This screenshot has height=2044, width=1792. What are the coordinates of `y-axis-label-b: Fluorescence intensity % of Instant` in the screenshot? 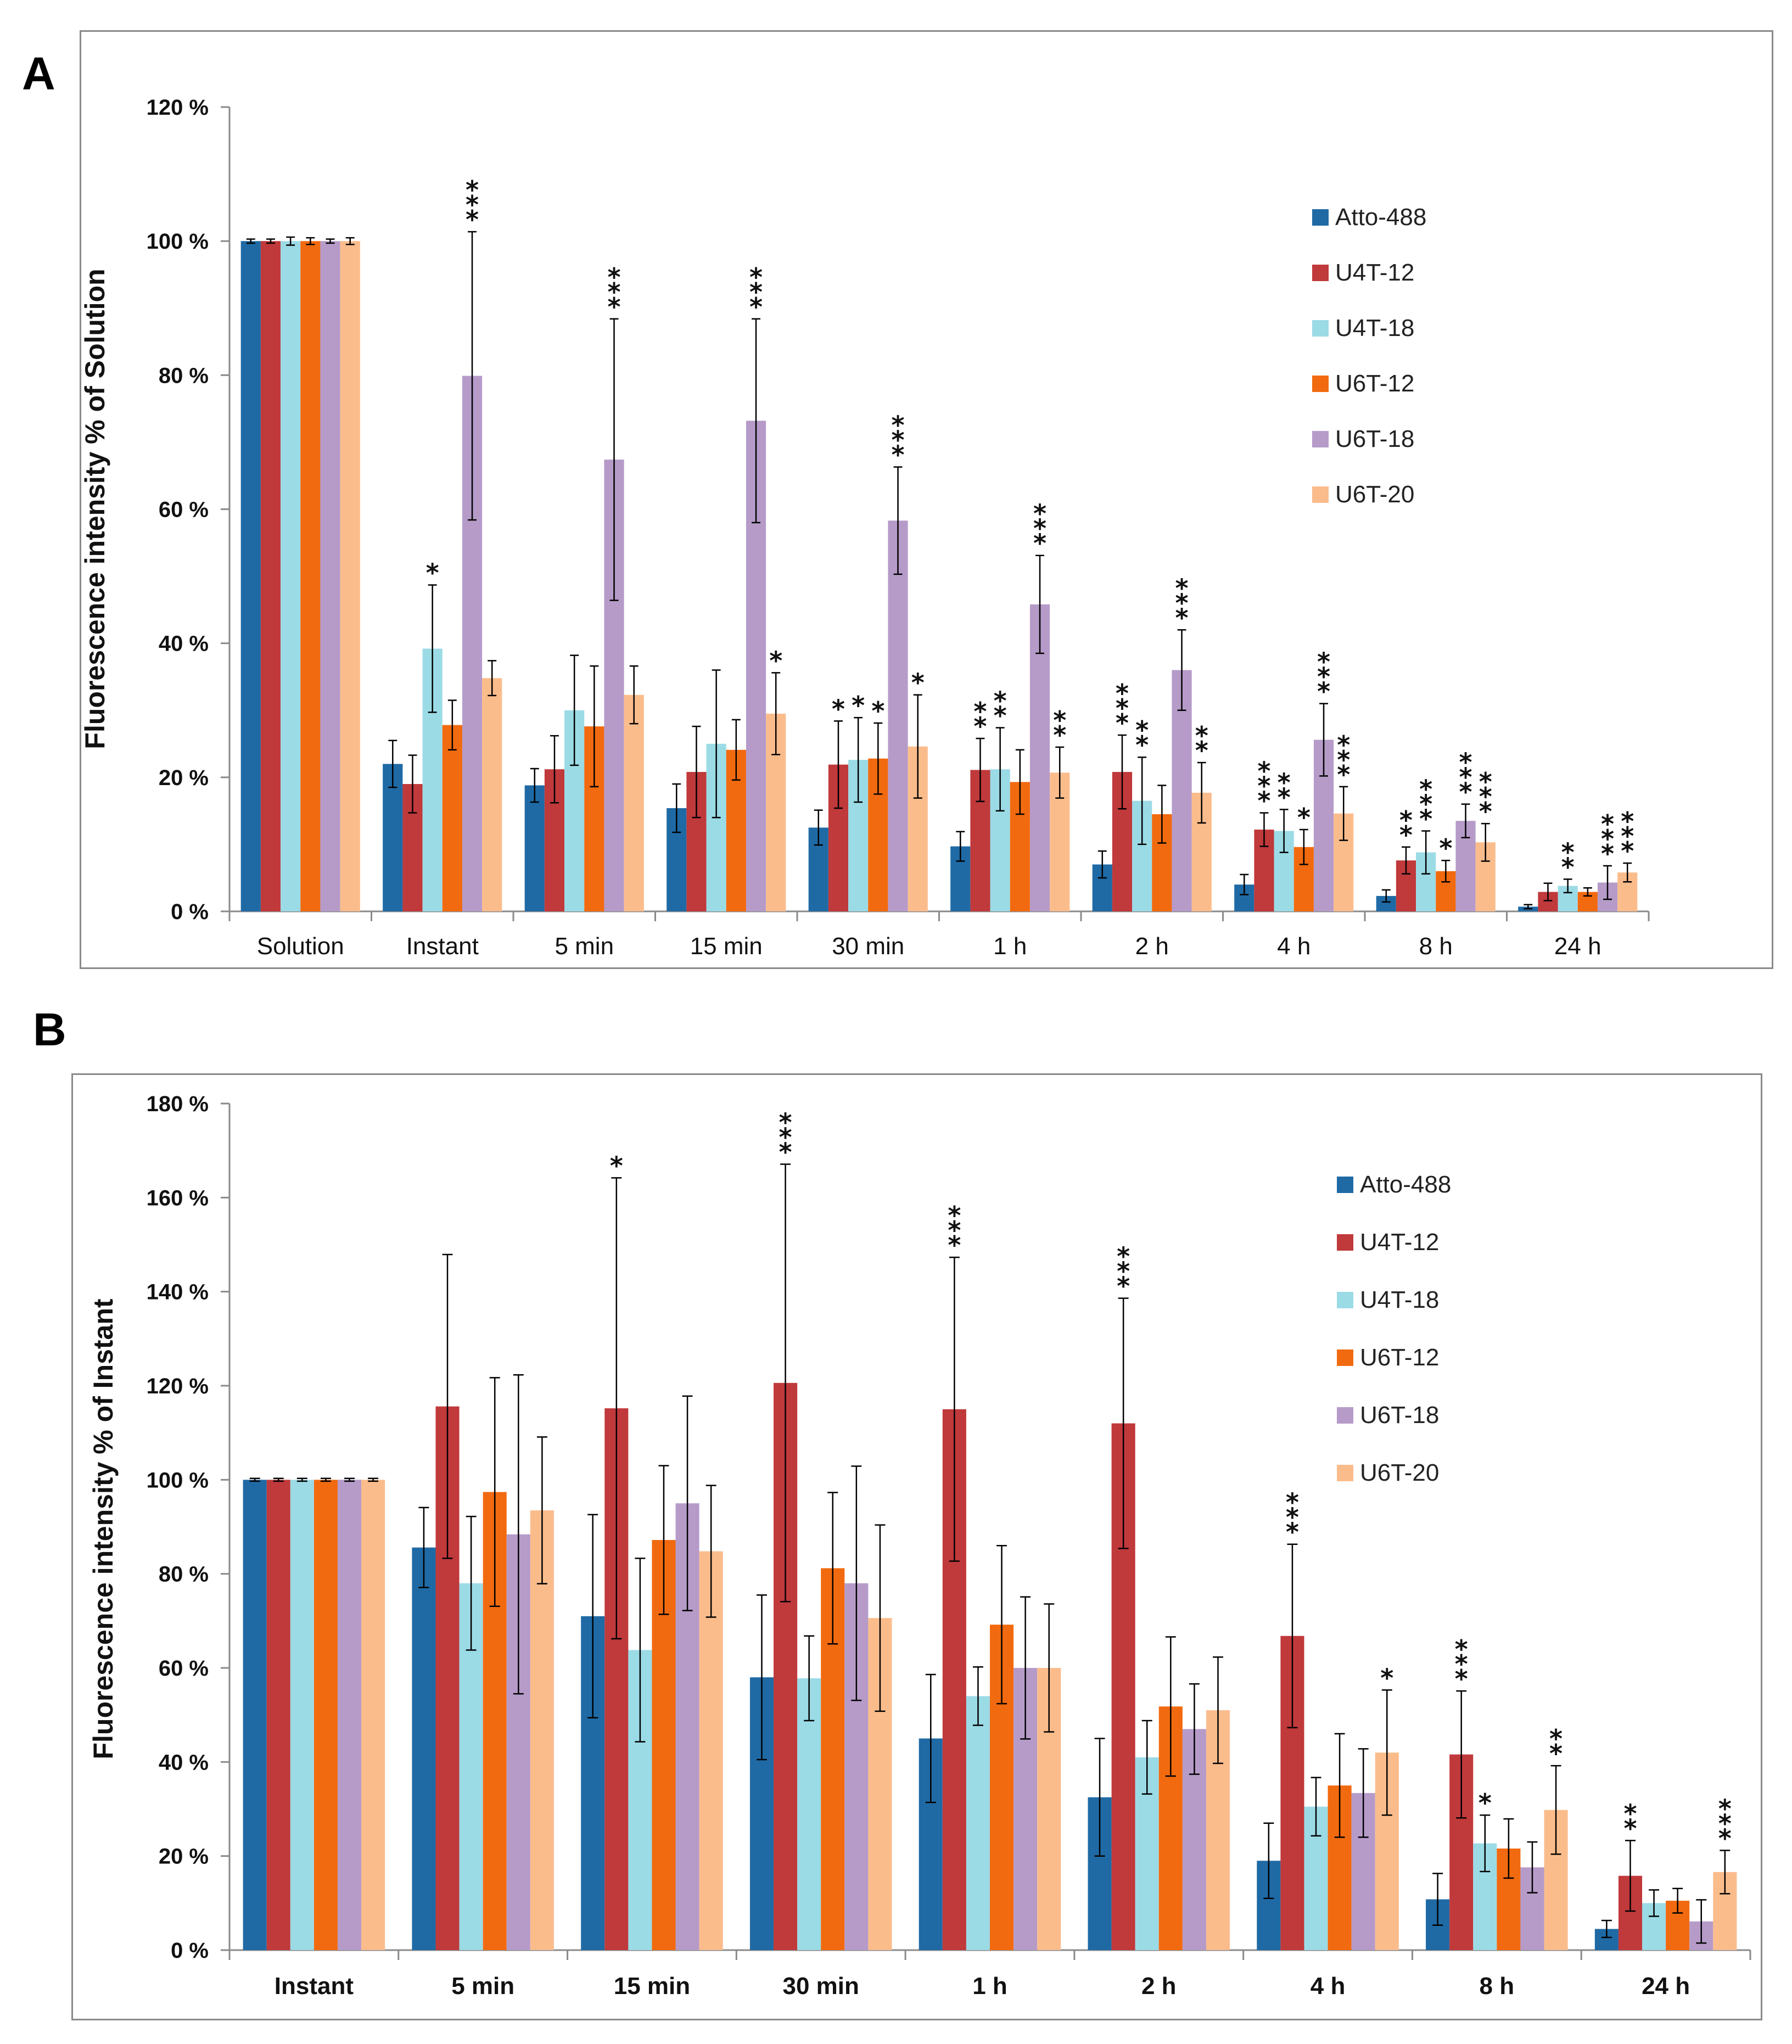 It's located at (103, 1529).